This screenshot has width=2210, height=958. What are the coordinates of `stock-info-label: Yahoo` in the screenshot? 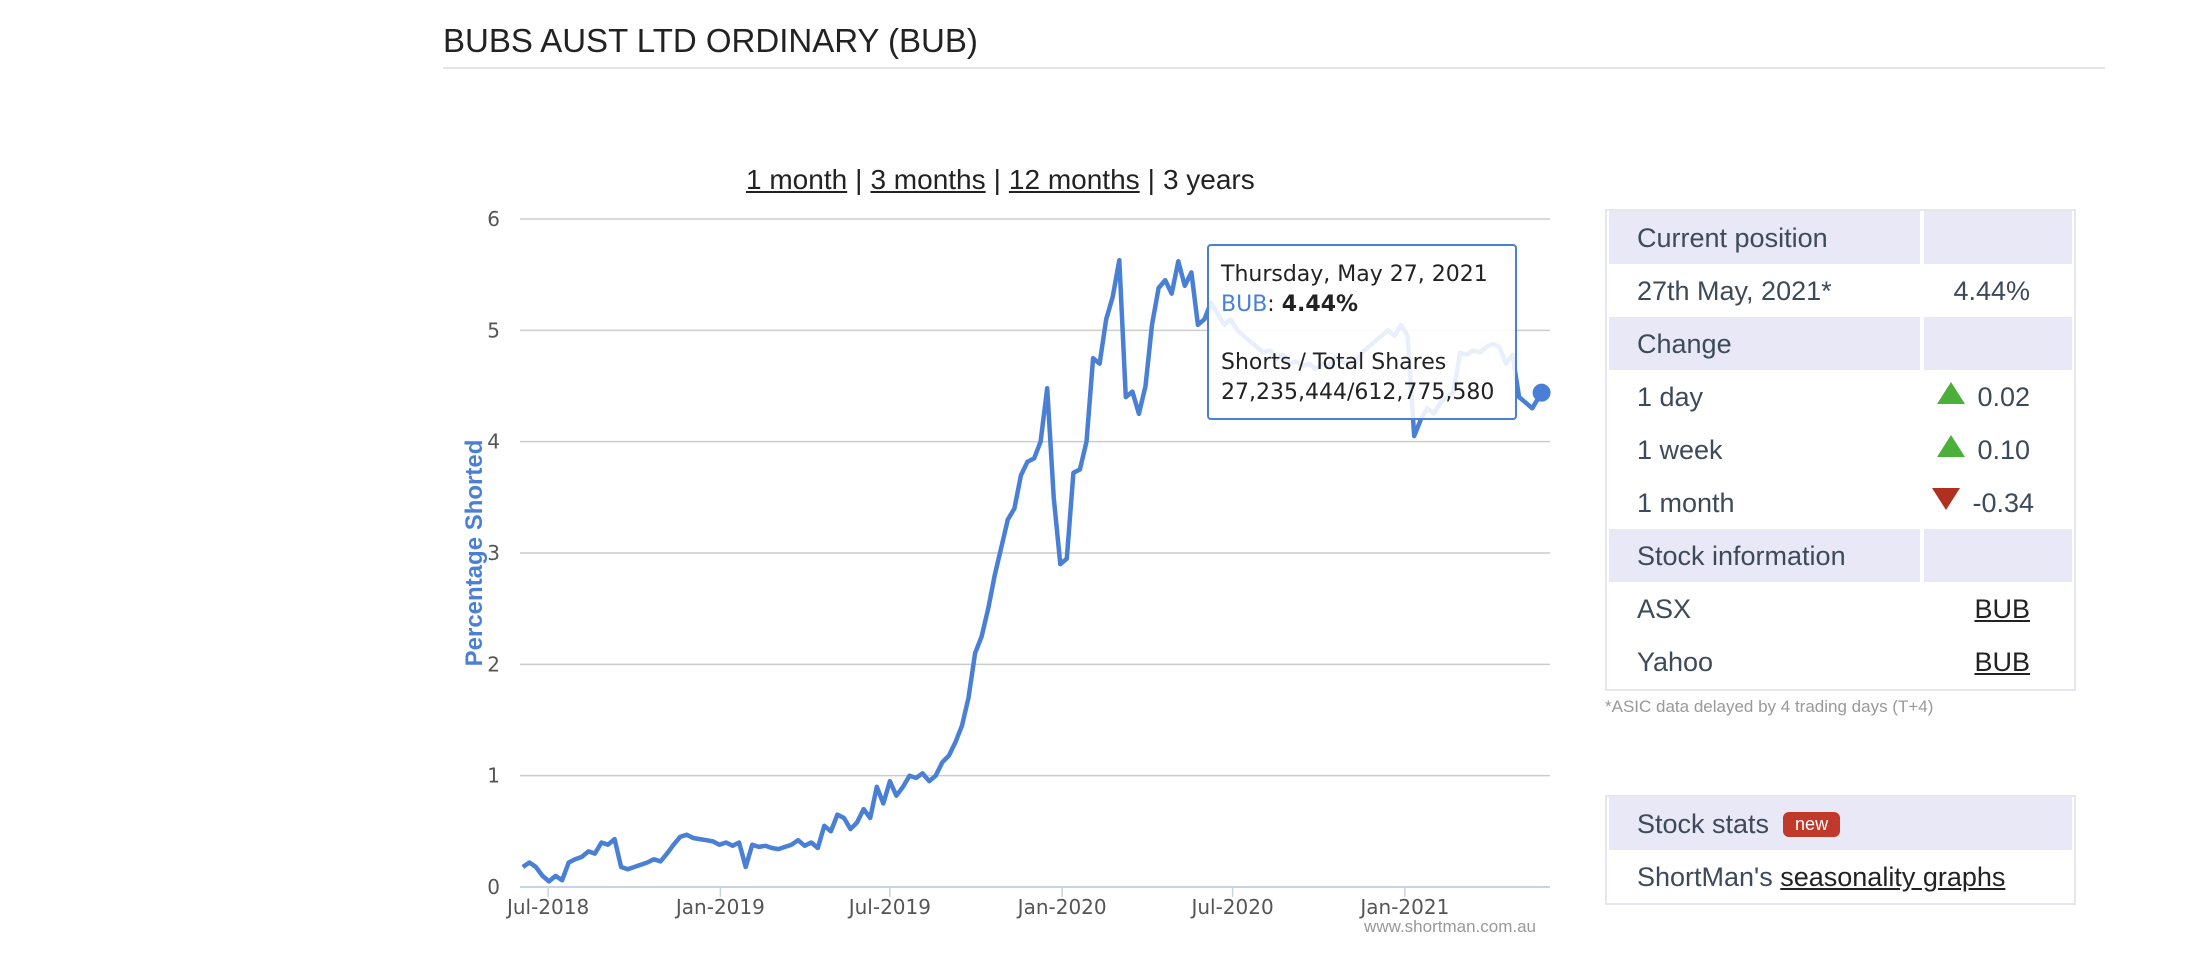 It's located at (1675, 662).